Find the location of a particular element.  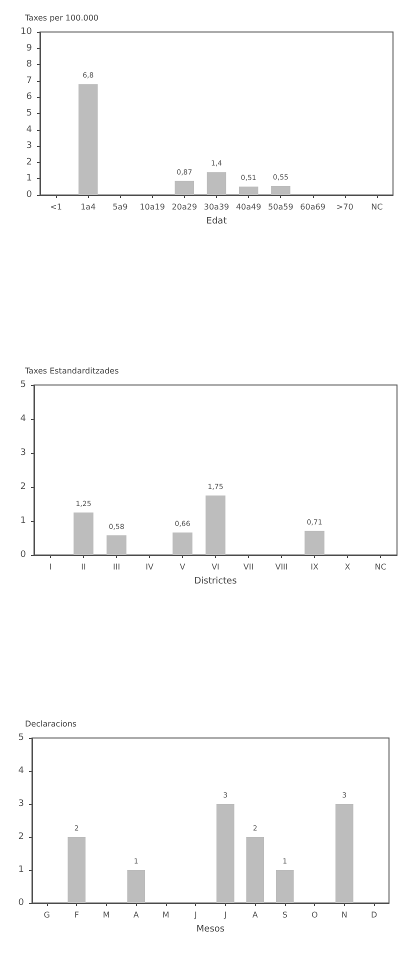

x-tick-label: 50a59 is located at coordinates (281, 207).